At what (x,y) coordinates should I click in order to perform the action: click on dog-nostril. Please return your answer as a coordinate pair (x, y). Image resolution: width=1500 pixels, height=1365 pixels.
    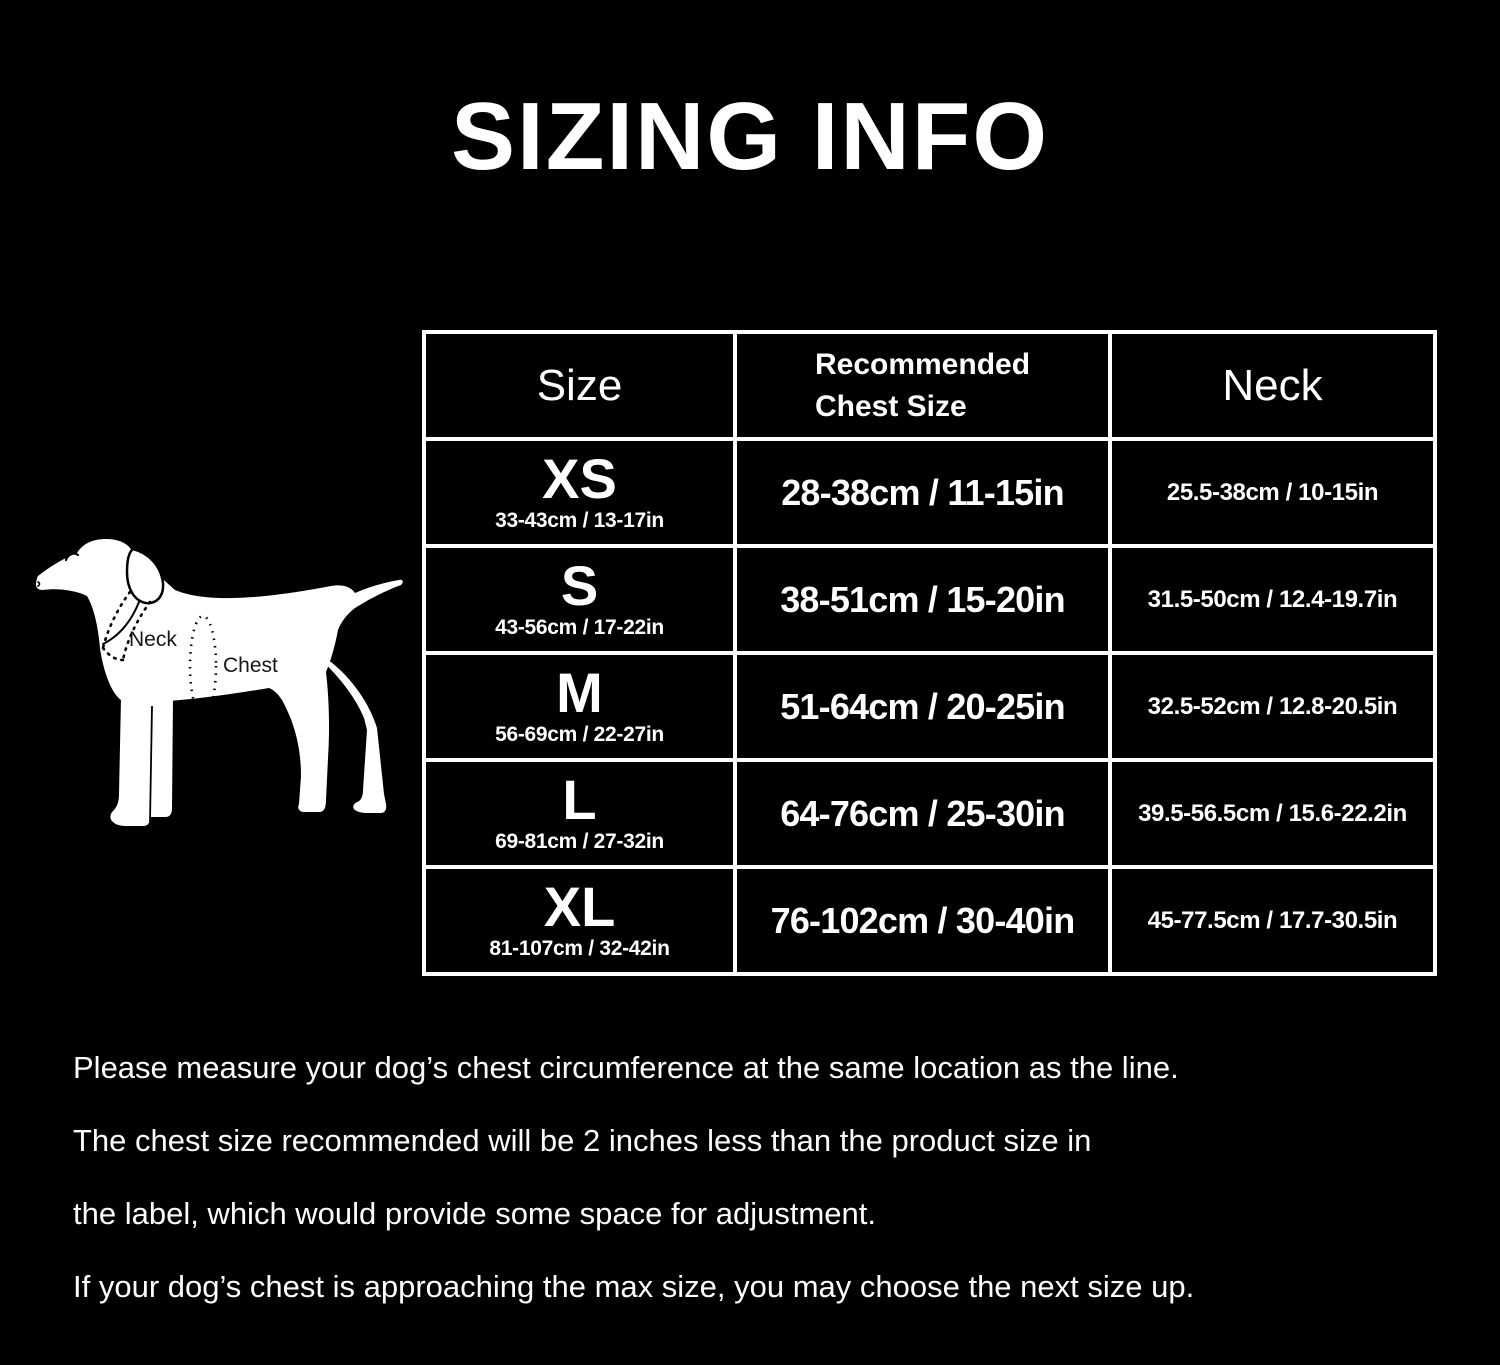
    Looking at the image, I should click on (39, 584).